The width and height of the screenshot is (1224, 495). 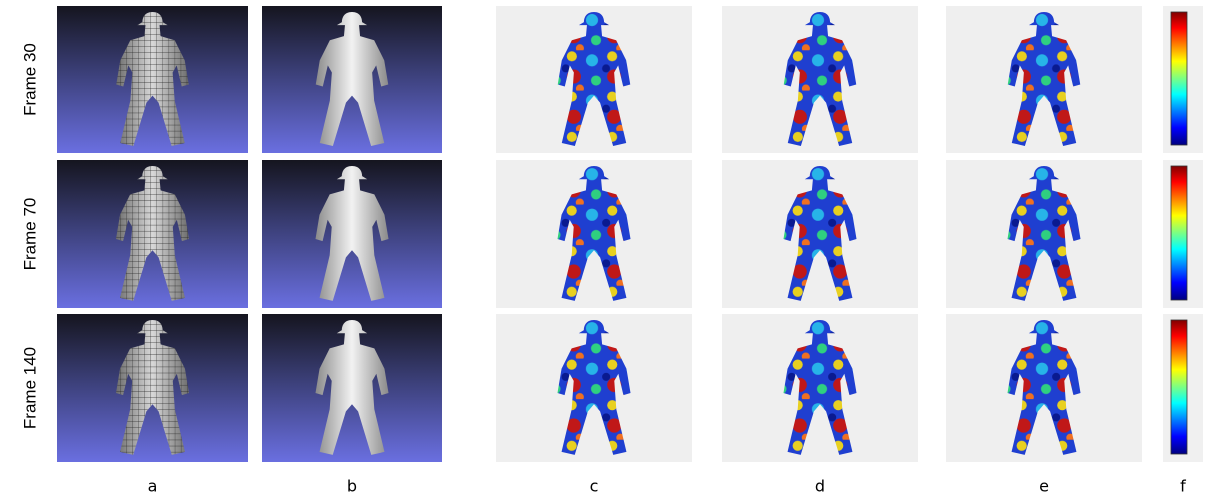 I want to click on column-label: d, so click(x=820, y=486).